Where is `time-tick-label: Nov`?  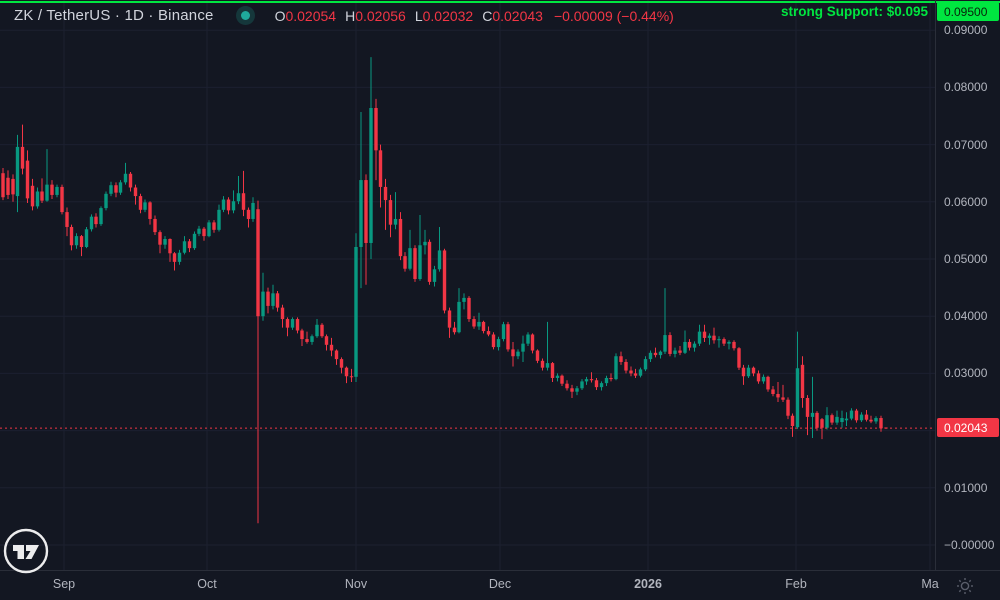 time-tick-label: Nov is located at coordinates (356, 584).